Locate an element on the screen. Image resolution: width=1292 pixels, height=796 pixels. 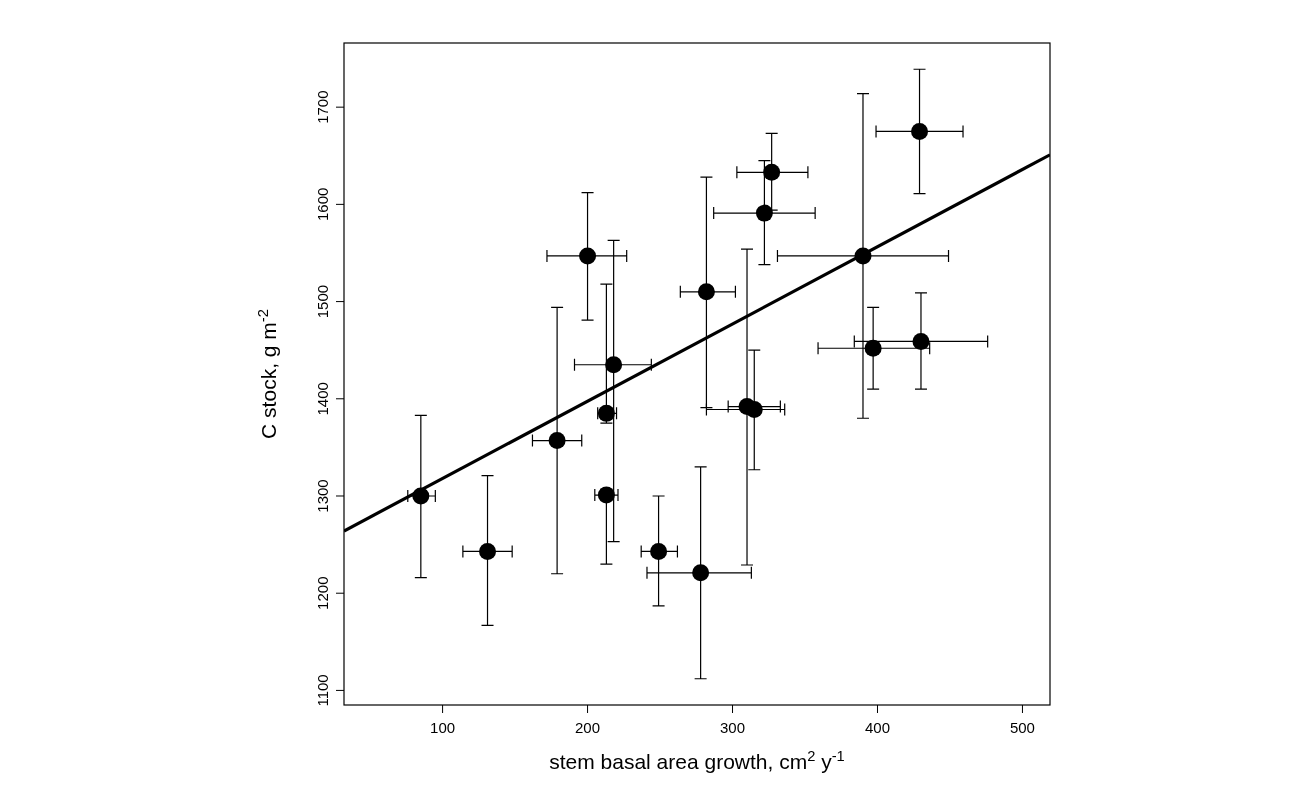
y-tick-label: 1500 is located at coordinates (322, 301).